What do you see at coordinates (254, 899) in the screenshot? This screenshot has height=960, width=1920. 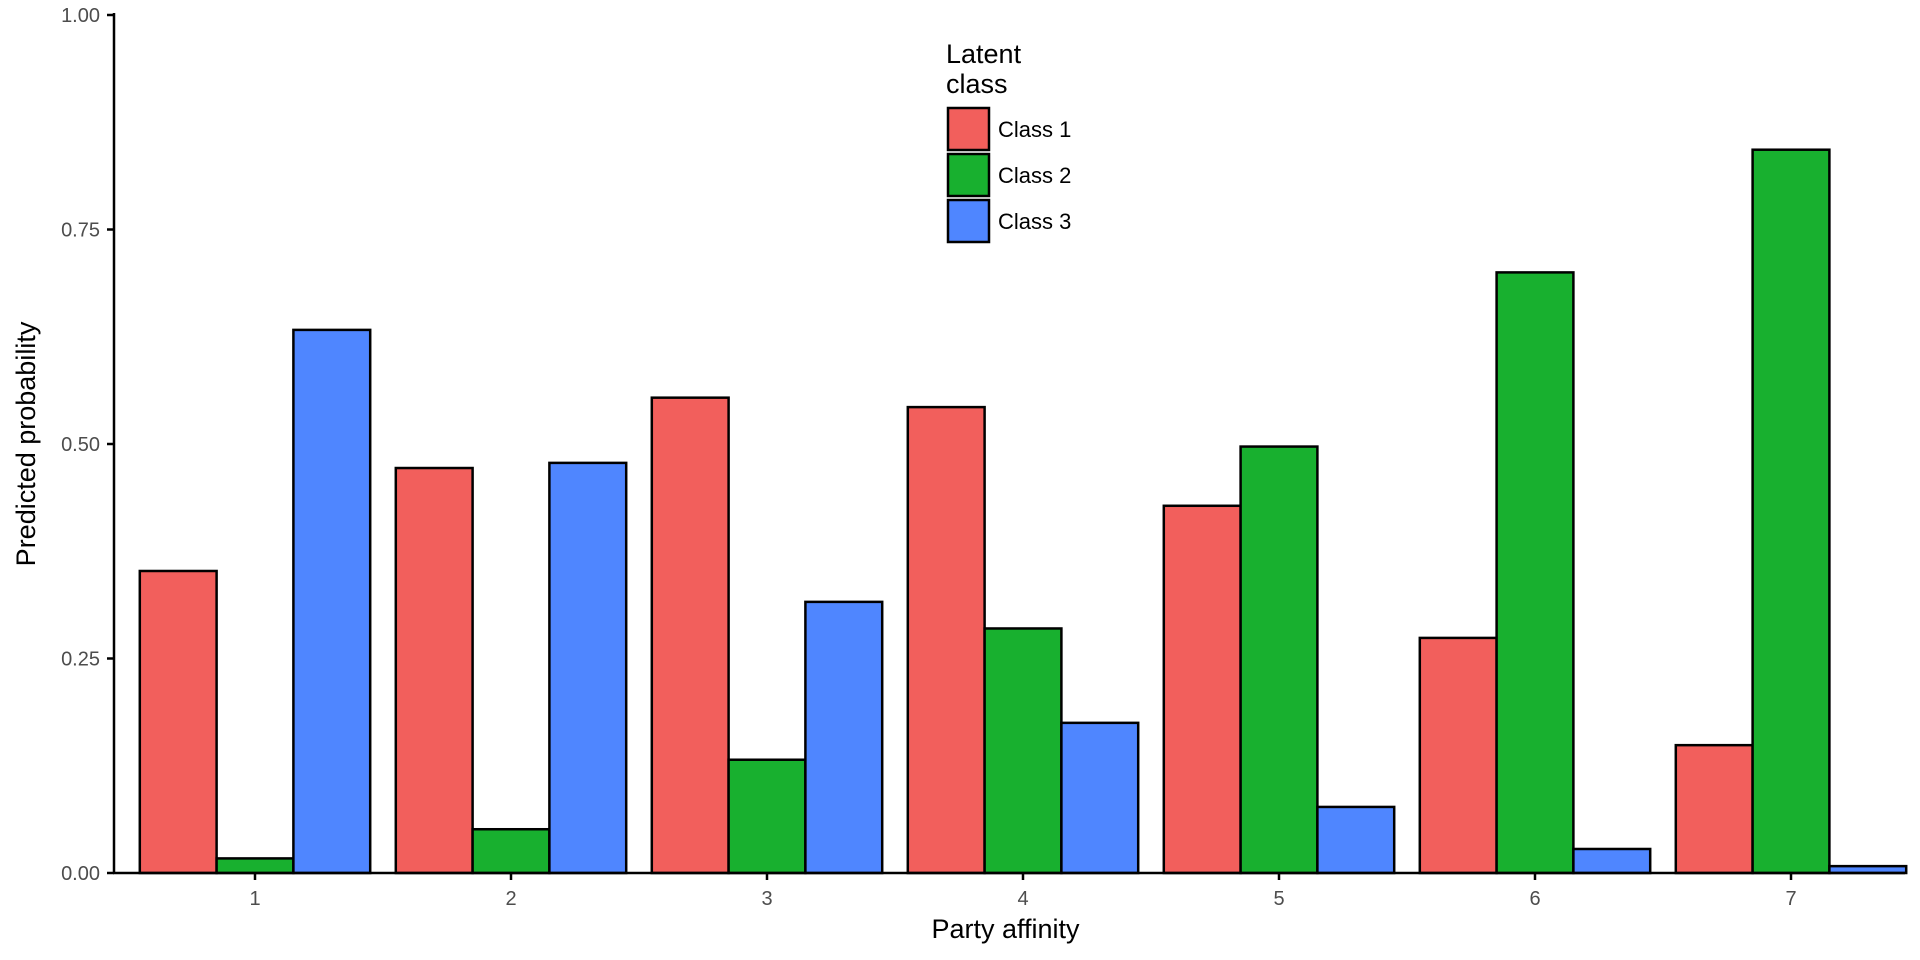 I see `x-tick-label: 1` at bounding box center [254, 899].